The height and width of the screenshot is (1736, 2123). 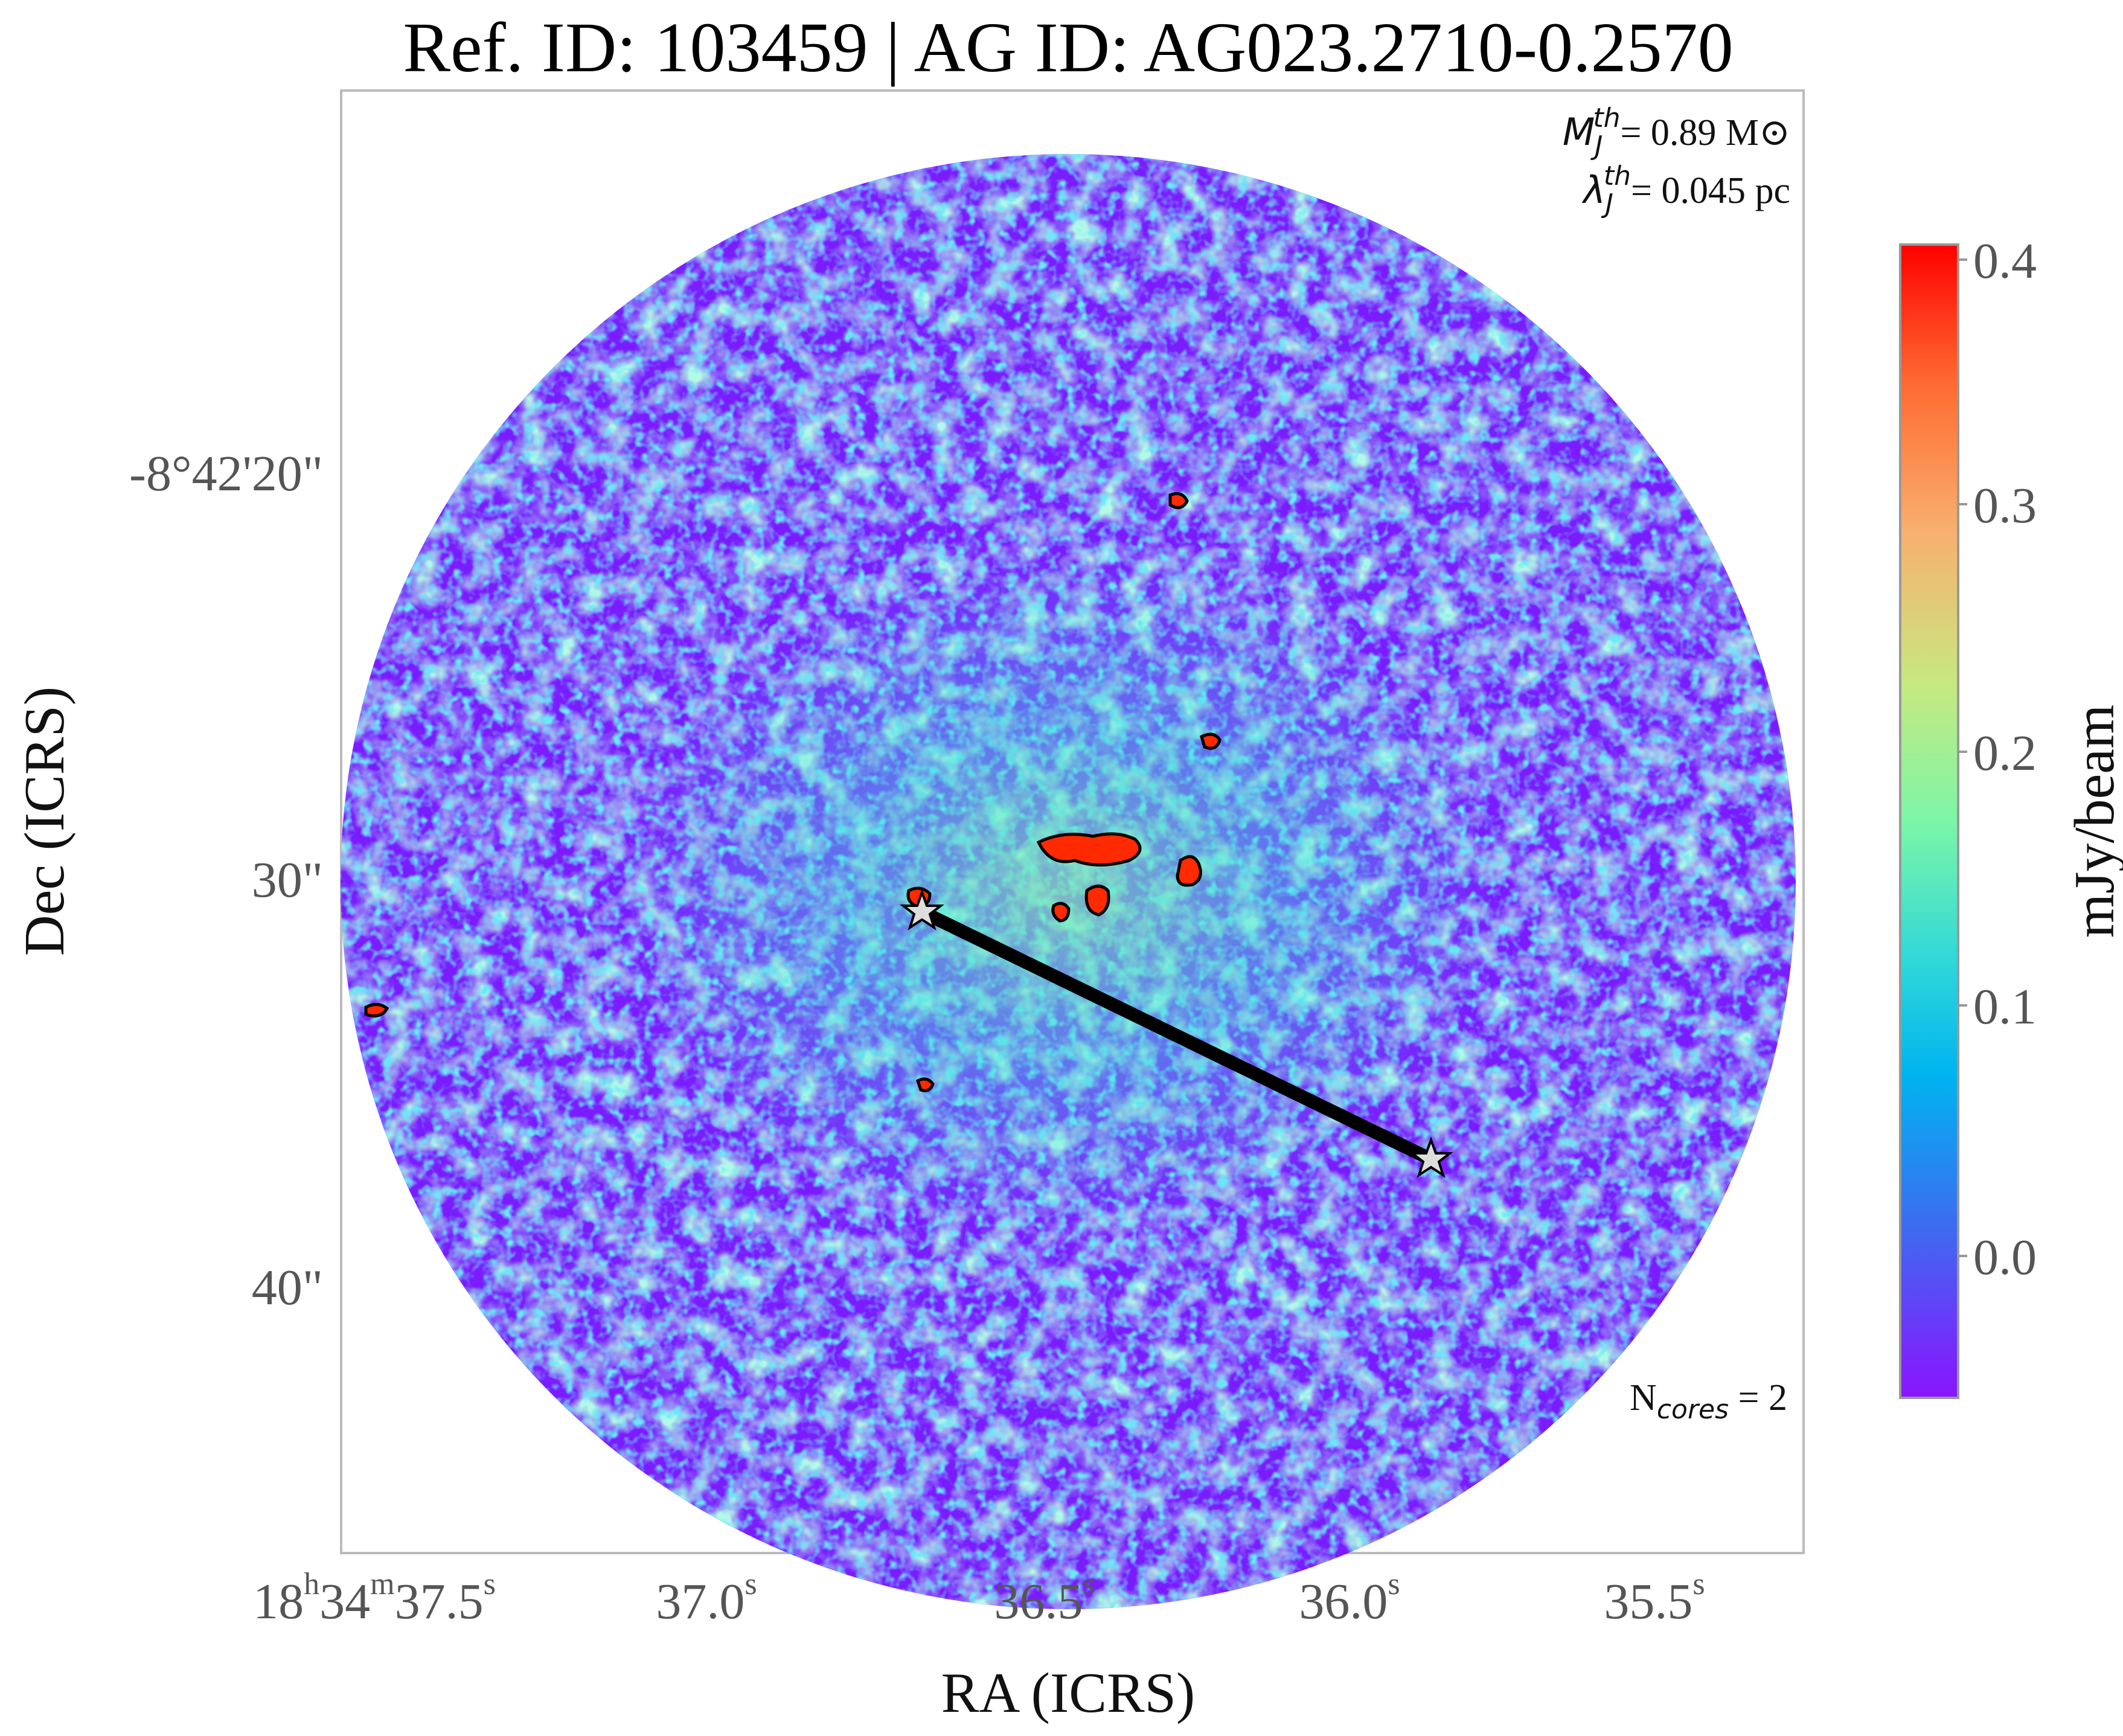 I want to click on clump-east, so click(x=1189, y=871).